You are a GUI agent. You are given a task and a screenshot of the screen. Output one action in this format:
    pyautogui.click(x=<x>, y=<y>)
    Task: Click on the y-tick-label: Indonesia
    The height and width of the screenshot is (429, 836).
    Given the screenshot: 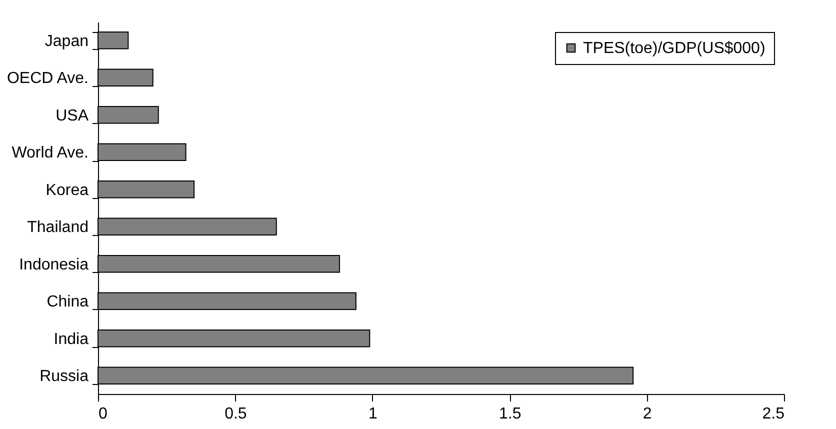 What is the action you would take?
    pyautogui.click(x=54, y=265)
    